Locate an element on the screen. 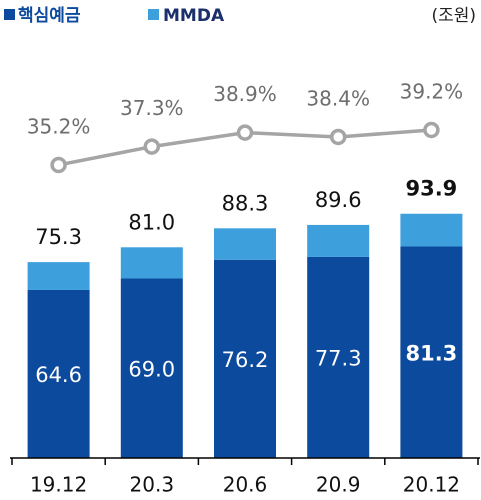  value-label: 38.9% is located at coordinates (245, 94).